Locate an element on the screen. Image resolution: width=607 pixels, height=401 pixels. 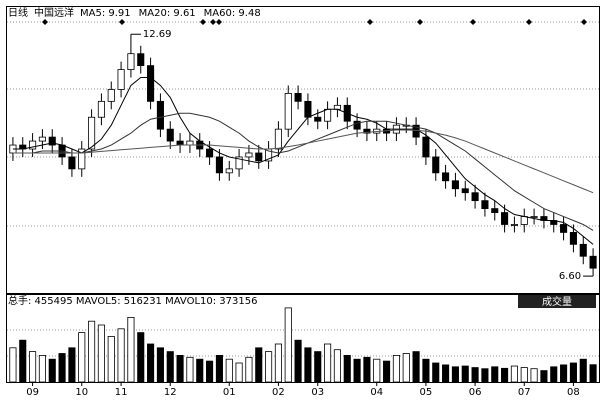
x-tick-label: 03 is located at coordinates (317, 392).